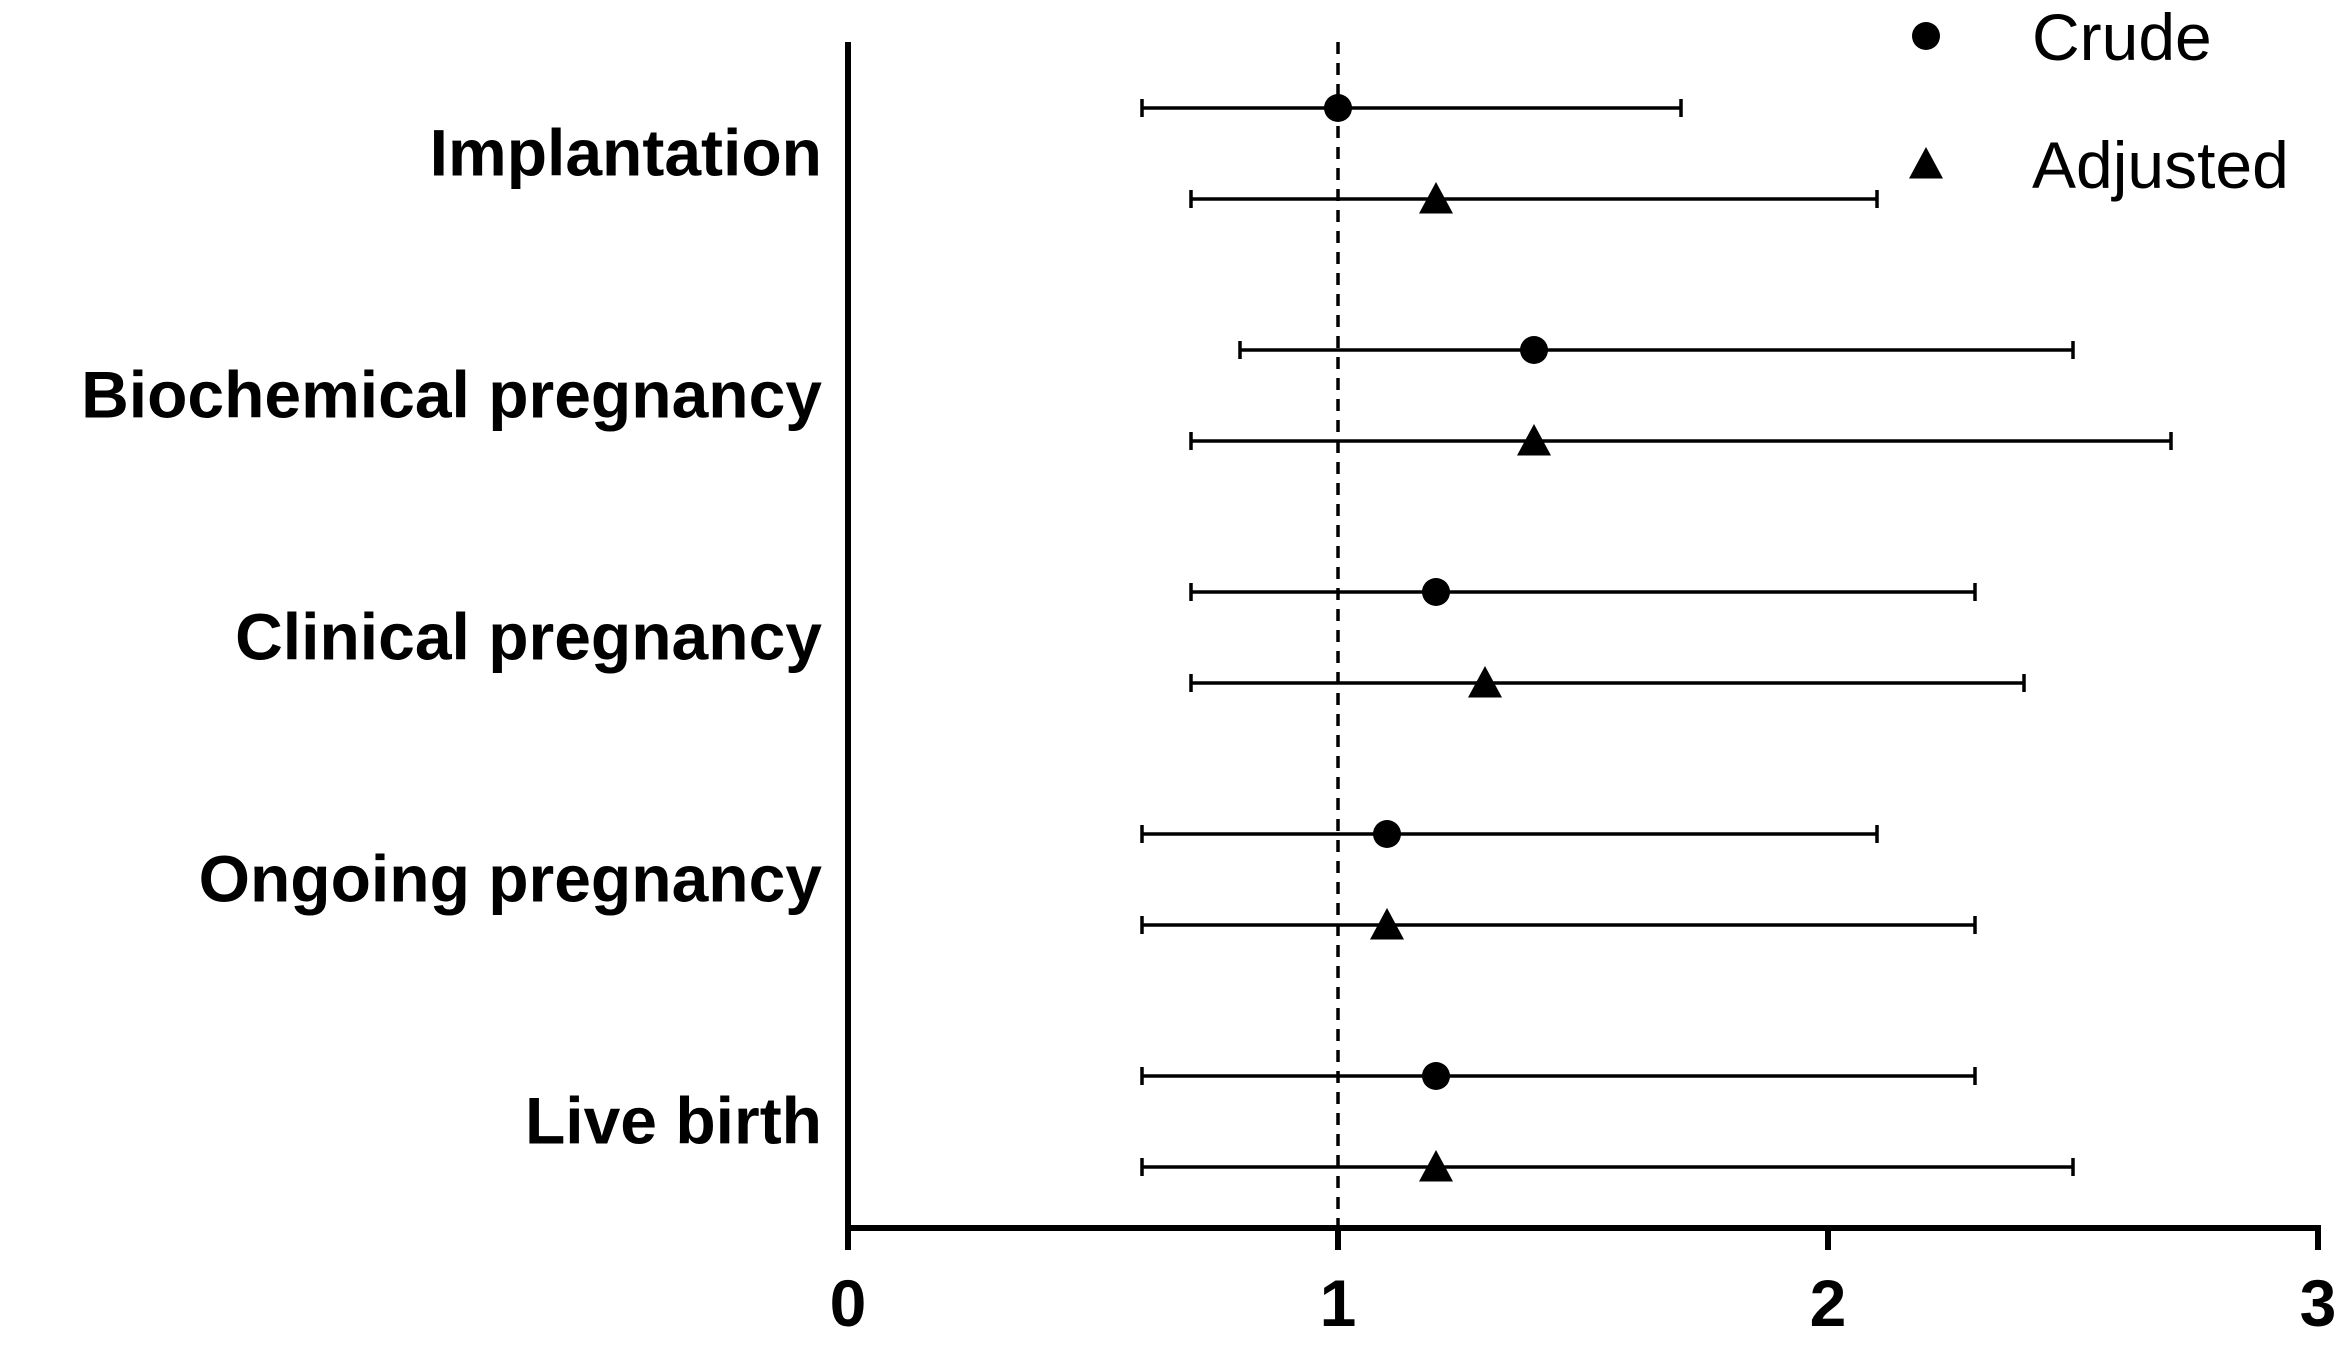 The width and height of the screenshot is (2348, 1354). I want to click on point-estimates, so click(1437, 638).